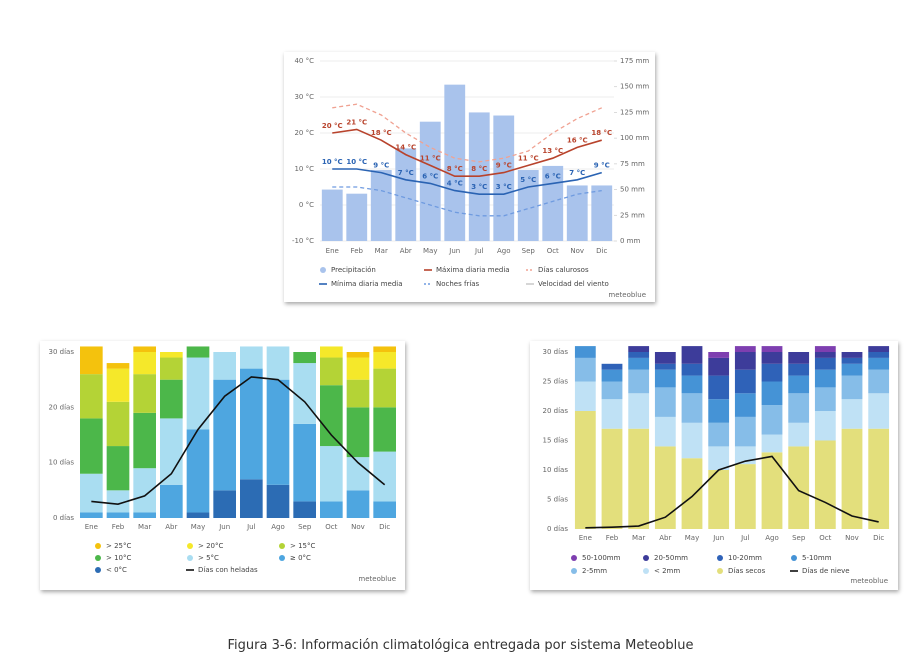 This screenshot has height=667, width=921. Describe the element at coordinates (405, 148) in the screenshot. I see `value-label: 14 °C` at that location.